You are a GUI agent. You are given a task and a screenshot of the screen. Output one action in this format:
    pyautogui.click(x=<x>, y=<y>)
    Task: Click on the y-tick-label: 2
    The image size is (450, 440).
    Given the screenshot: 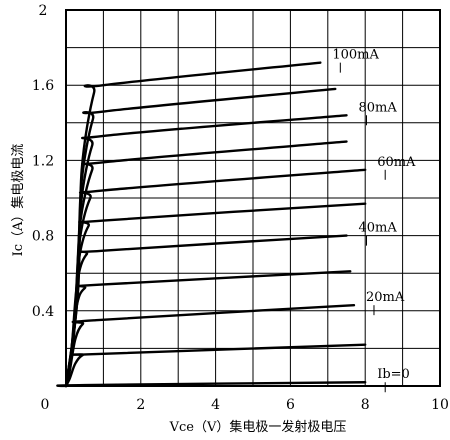 What is the action you would take?
    pyautogui.click(x=43, y=11)
    